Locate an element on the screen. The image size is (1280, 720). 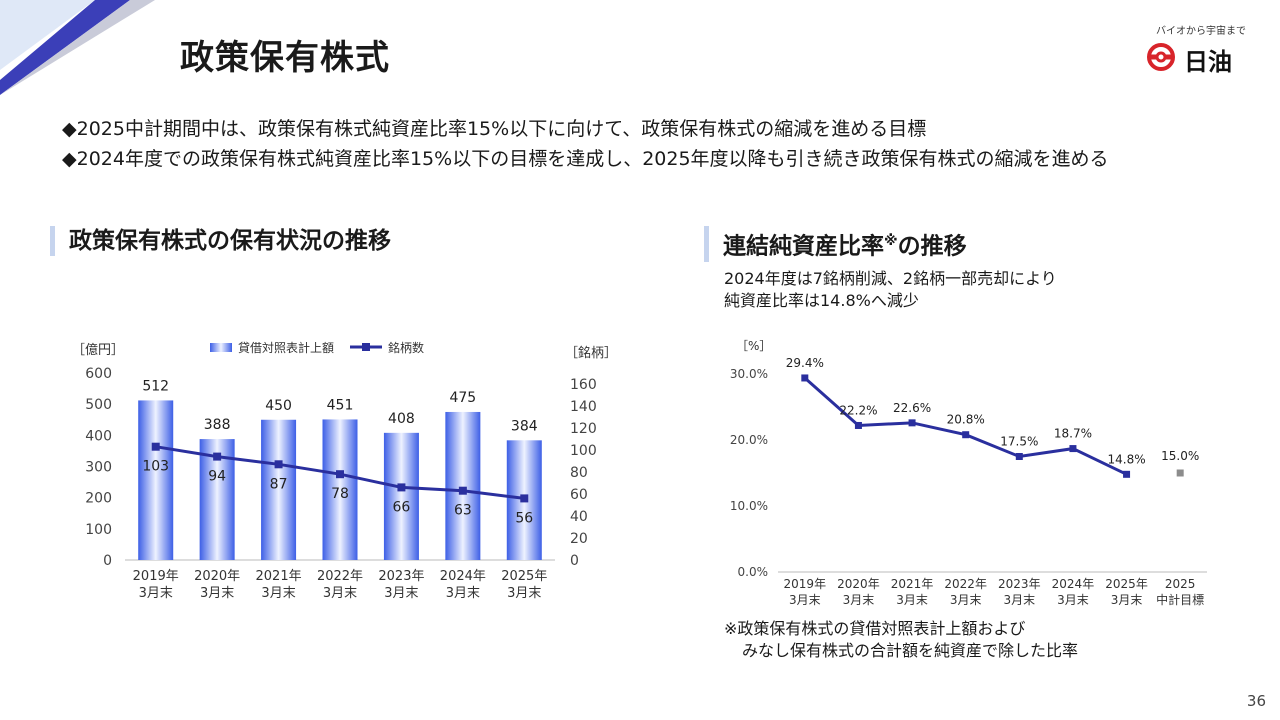
logo-mark-icon is located at coordinates (1161, 57).